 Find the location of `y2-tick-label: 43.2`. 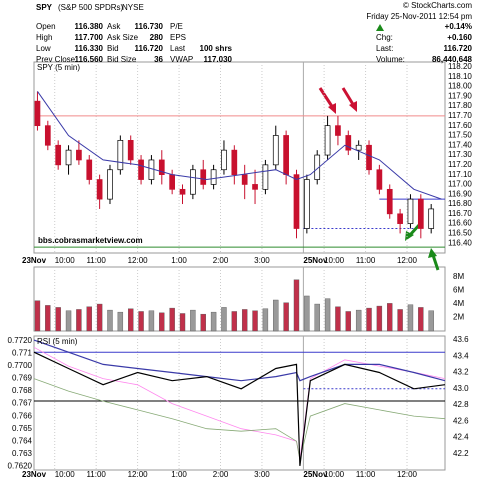

y2-tick-label: 43.2 is located at coordinates (461, 372).